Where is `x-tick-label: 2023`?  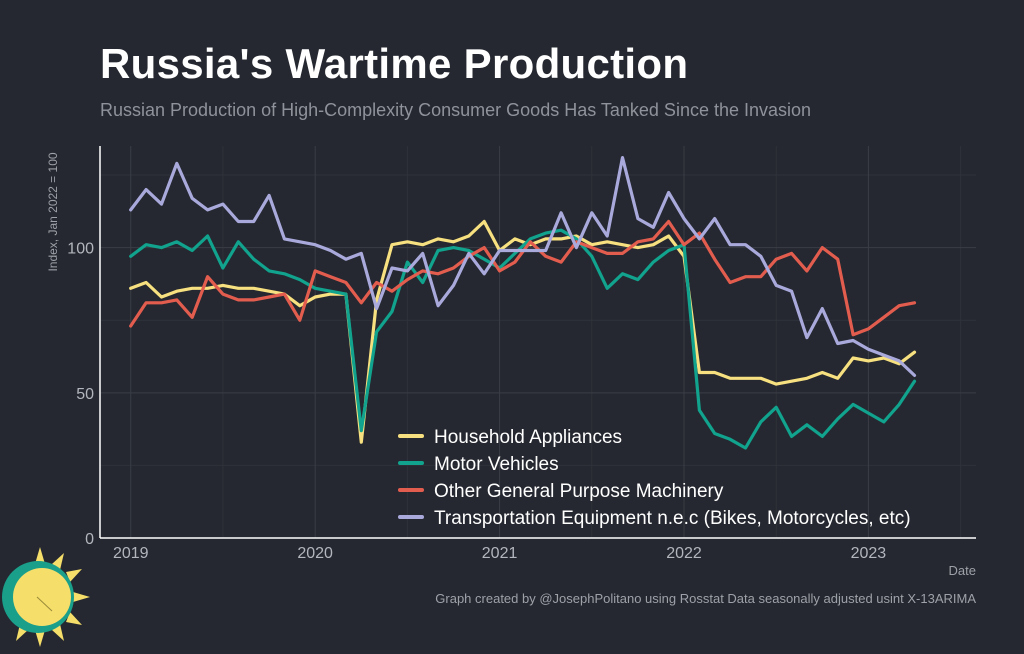 x-tick-label: 2023 is located at coordinates (869, 553).